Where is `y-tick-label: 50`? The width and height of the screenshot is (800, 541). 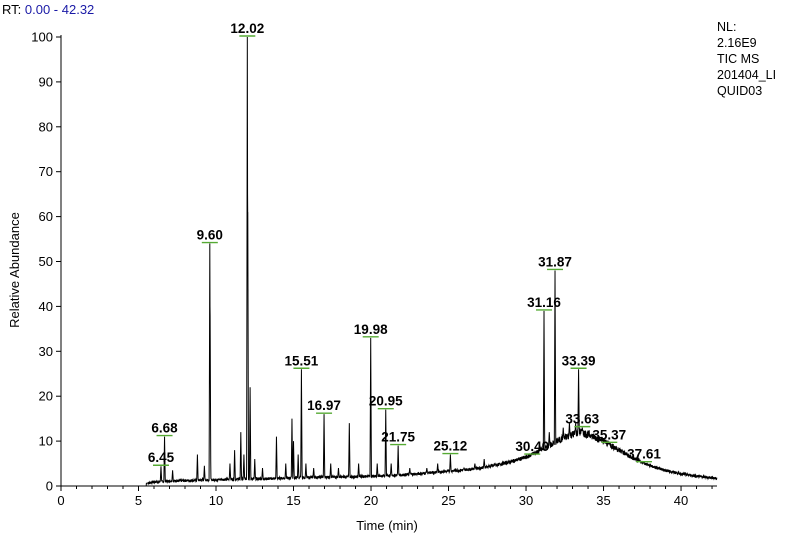 y-tick-label: 50 is located at coordinates (46, 261).